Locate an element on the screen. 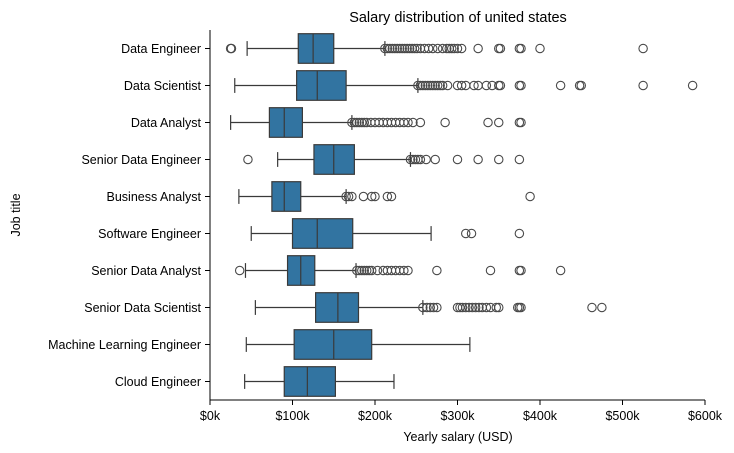 Image resolution: width=734 pixels, height=453 pixels. x-axis-ticks: $0k $100k $200k $300k $400k $500k $600k is located at coordinates (461, 411).